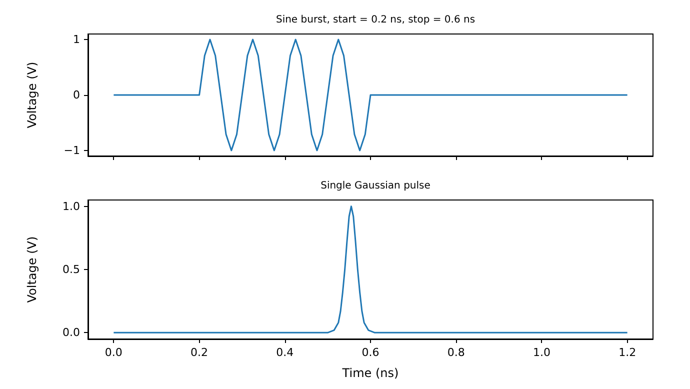 Image resolution: width=690 pixels, height=389 pixels. Describe the element at coordinates (285, 352) in the screenshot. I see `x-tick-label: 0.4` at that location.